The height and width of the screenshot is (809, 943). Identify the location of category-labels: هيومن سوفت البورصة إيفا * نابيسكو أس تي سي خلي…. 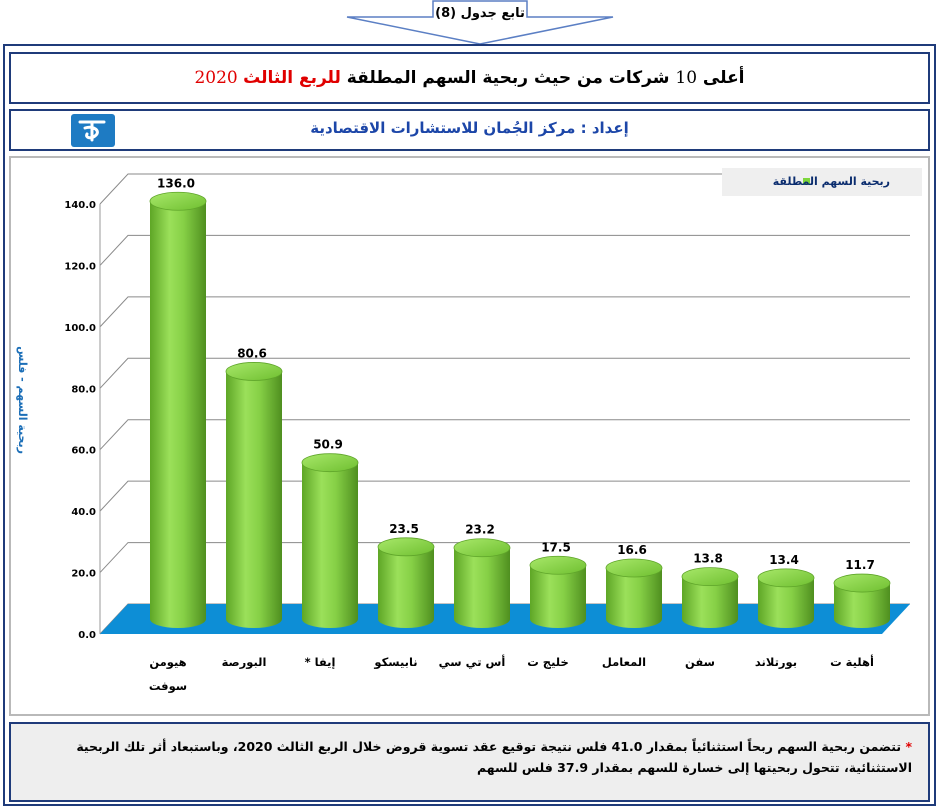
(511, 674).